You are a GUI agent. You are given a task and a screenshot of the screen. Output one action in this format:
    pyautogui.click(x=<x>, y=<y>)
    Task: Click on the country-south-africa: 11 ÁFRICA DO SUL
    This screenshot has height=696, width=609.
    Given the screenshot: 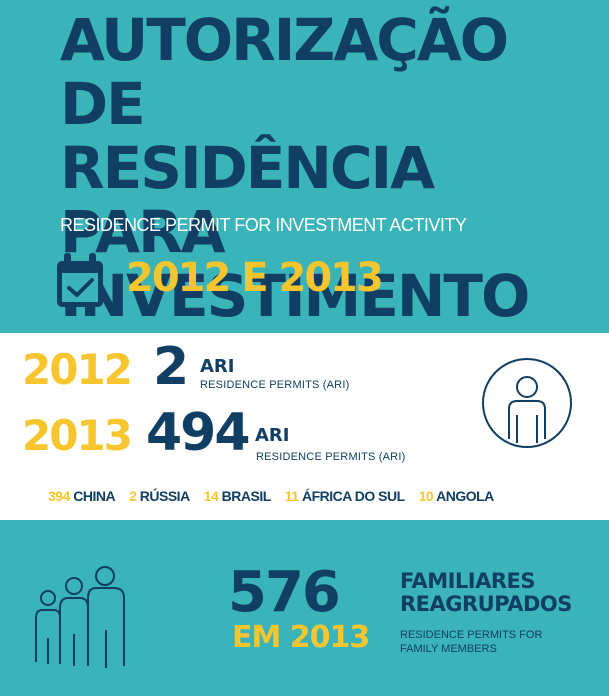 What is the action you would take?
    pyautogui.click(x=344, y=496)
    